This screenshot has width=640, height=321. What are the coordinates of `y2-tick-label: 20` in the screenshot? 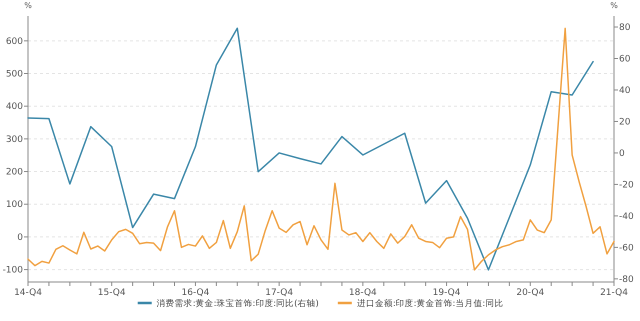 It's located at (625, 122).